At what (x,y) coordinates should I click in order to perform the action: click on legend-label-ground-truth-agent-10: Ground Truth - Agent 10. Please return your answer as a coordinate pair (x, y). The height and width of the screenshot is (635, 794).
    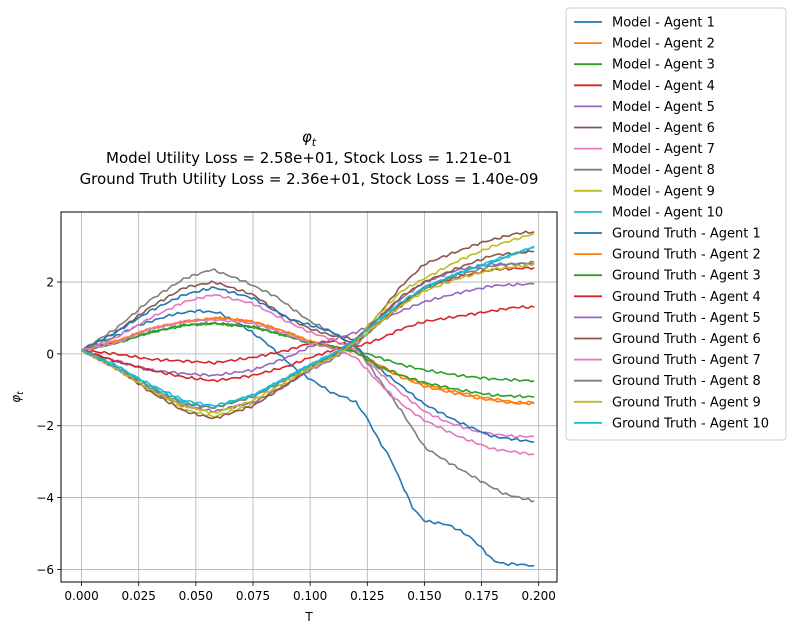
    Looking at the image, I should click on (690, 423).